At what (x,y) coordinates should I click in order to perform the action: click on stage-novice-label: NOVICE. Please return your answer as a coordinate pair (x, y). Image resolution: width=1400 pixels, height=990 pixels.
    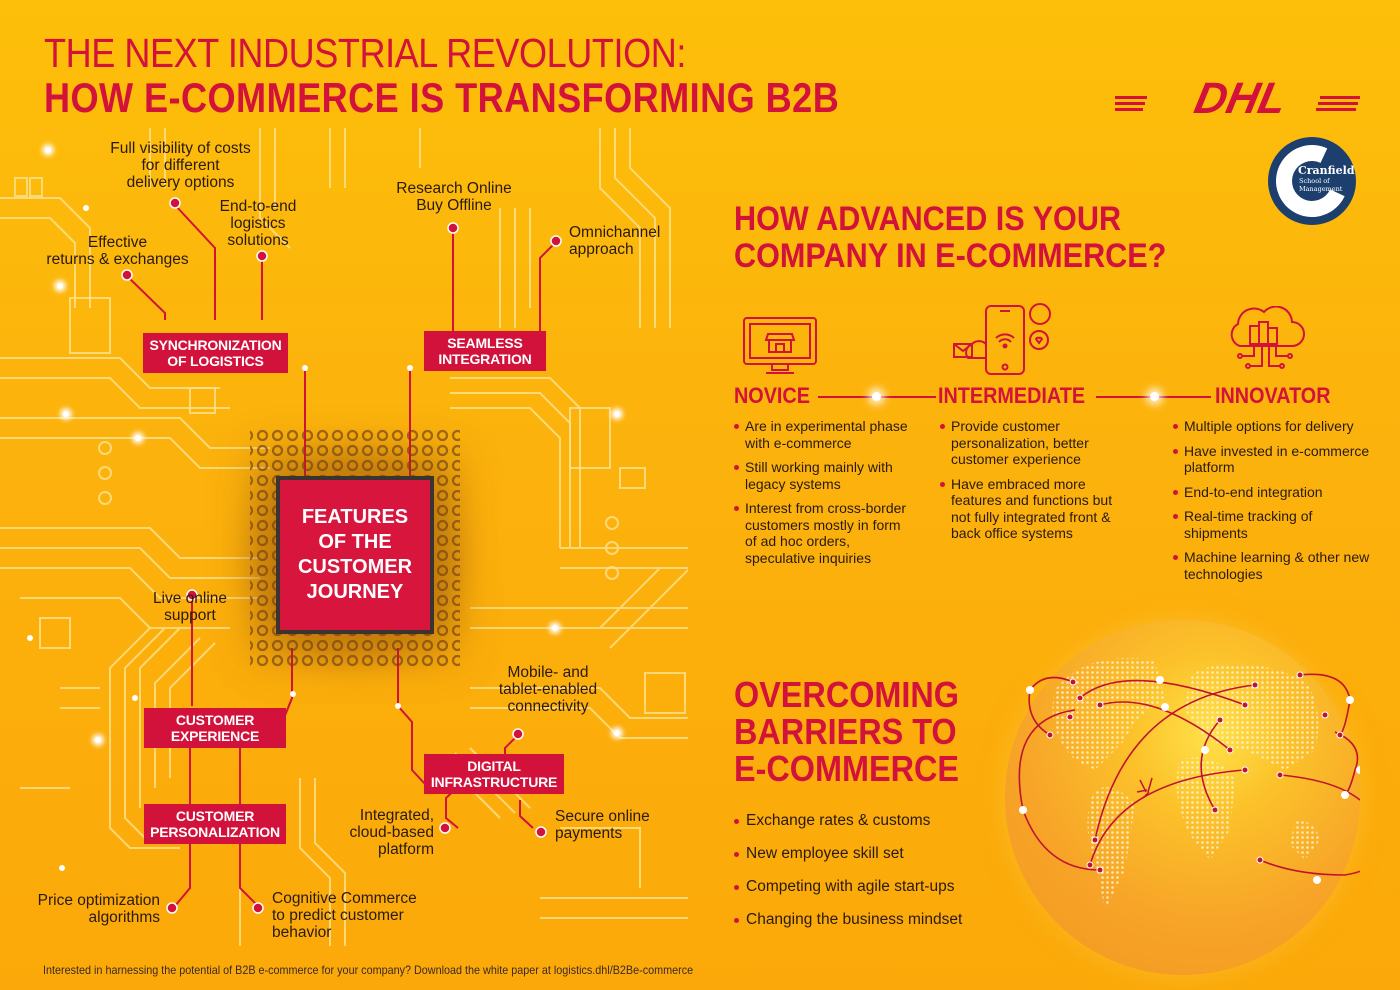
    Looking at the image, I should click on (772, 395).